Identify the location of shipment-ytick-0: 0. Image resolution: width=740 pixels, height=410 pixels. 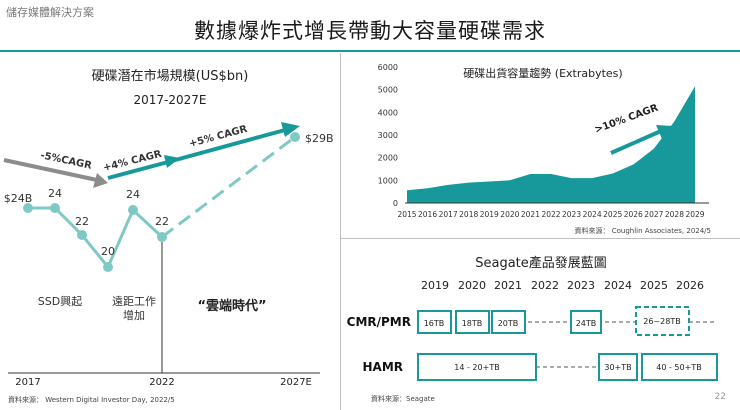
(395, 203).